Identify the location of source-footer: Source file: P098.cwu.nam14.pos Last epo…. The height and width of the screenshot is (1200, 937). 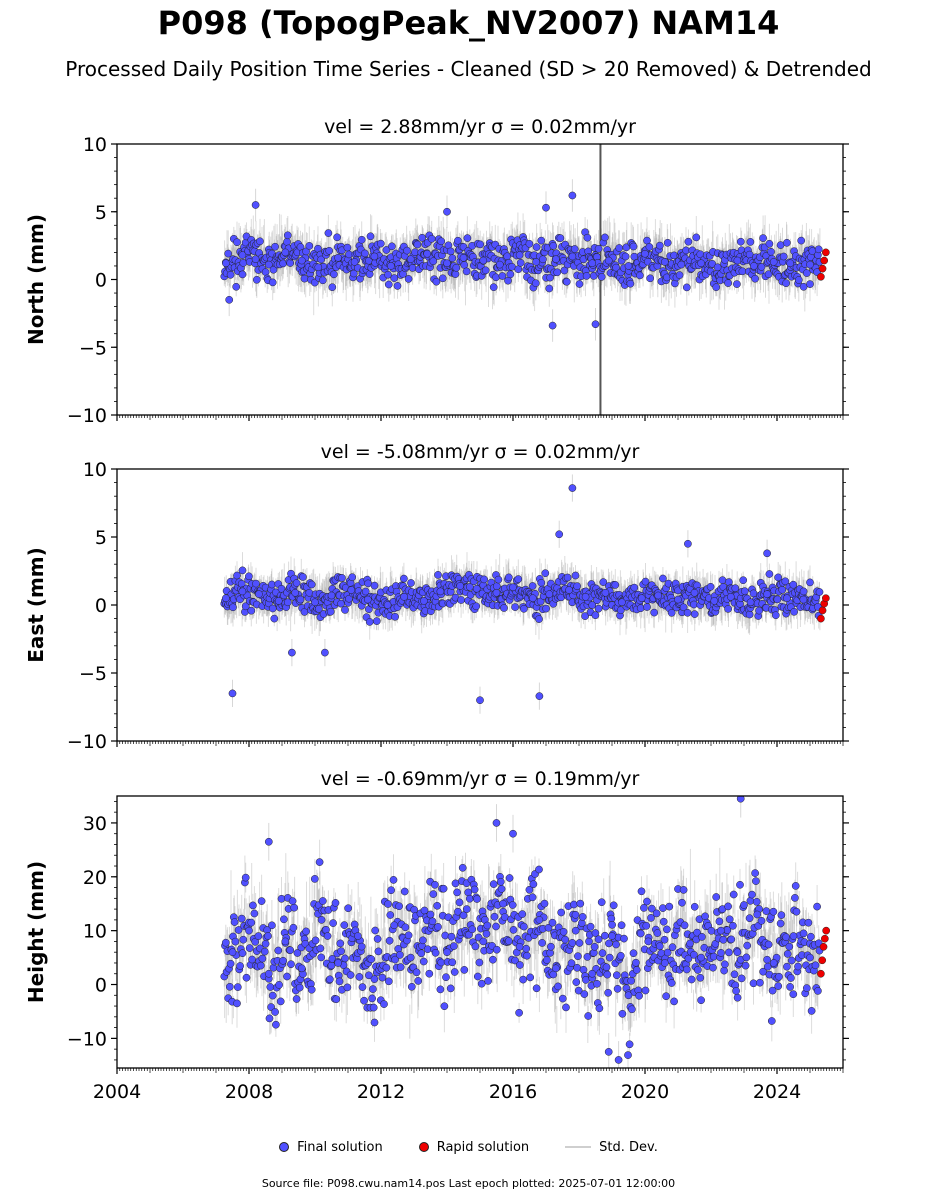
(468, 1183).